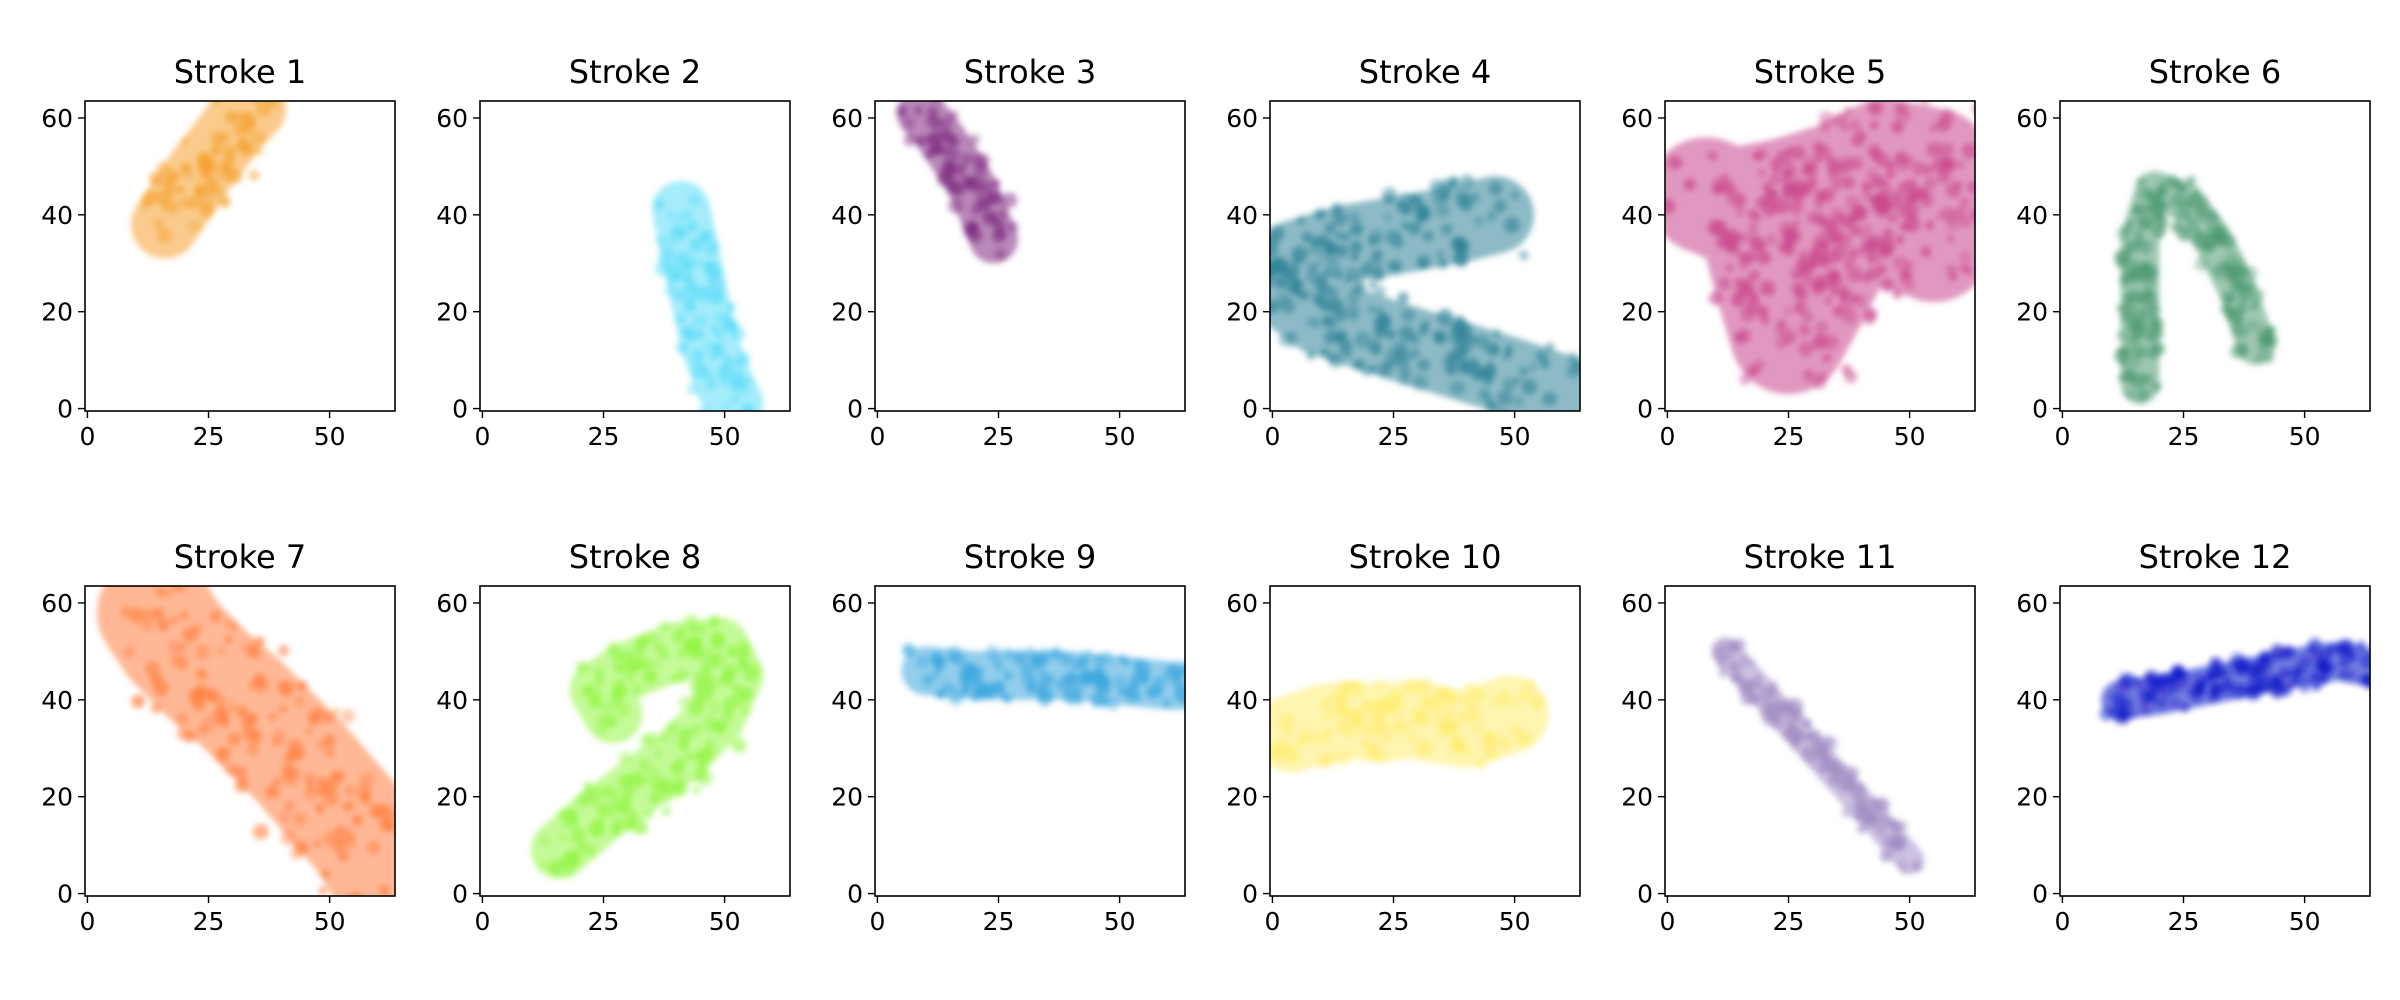 This screenshot has width=2400, height=1000. I want to click on y-tick-label: 0, so click(460, 409).